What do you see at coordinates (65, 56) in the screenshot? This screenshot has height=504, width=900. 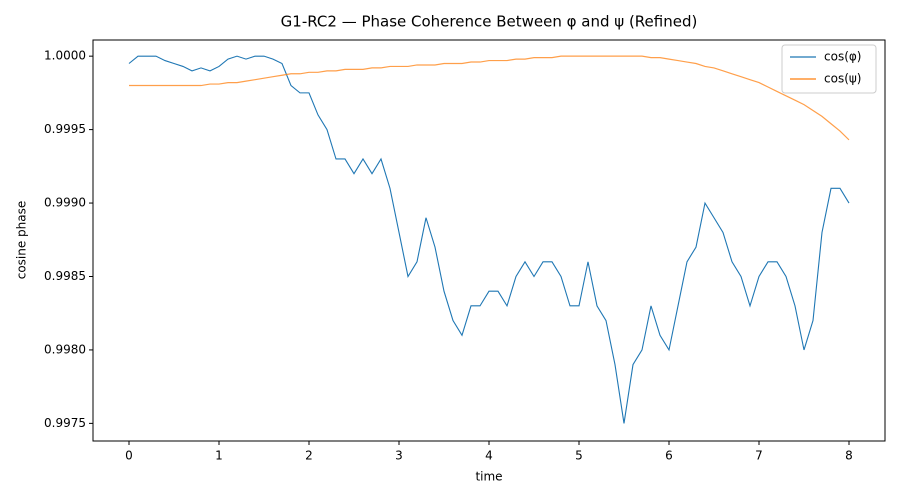 I see `y-tick-label: 1.0000` at bounding box center [65, 56].